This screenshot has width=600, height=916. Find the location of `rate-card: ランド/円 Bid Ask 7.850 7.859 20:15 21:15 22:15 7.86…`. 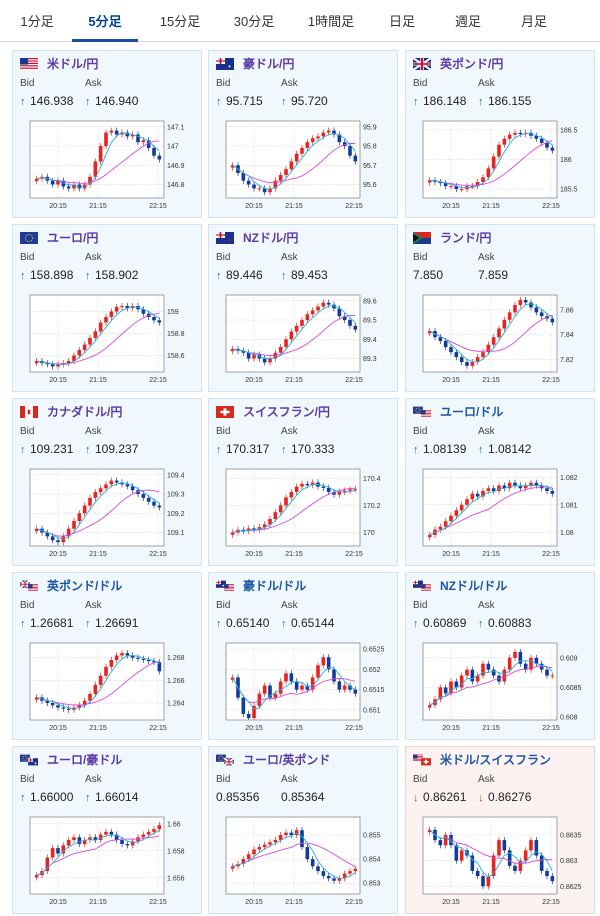

rate-card: ランド/円 Bid Ask 7.850 7.859 20:15 21:15 22:15 7.86… is located at coordinates (500, 308).